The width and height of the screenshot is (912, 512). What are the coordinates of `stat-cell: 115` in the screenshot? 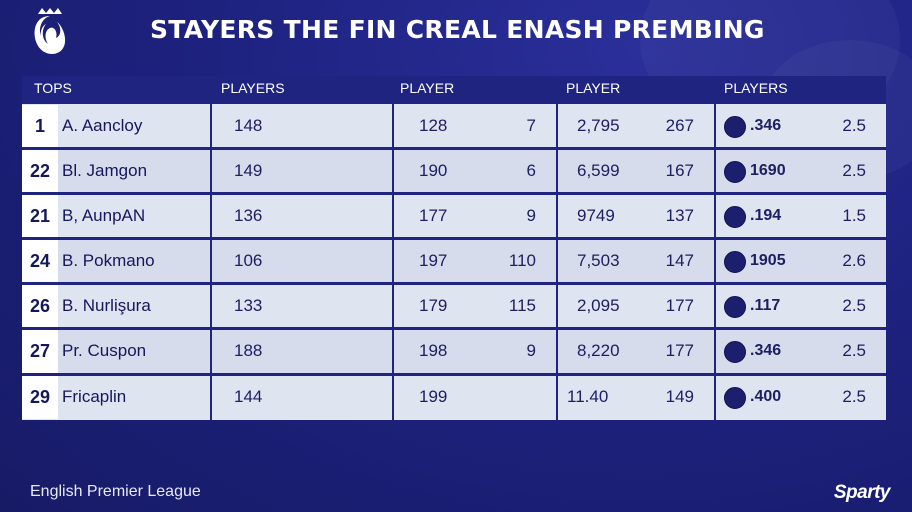 It's located at (522, 305).